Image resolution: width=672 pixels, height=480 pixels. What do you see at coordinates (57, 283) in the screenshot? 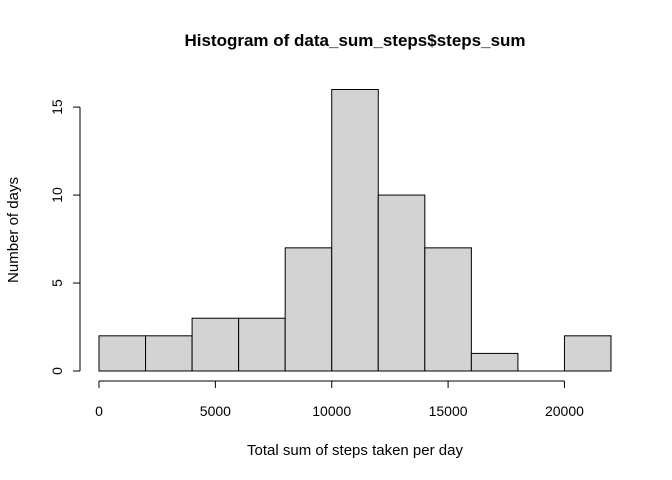
I see `y-tick-label-1: 5` at bounding box center [57, 283].